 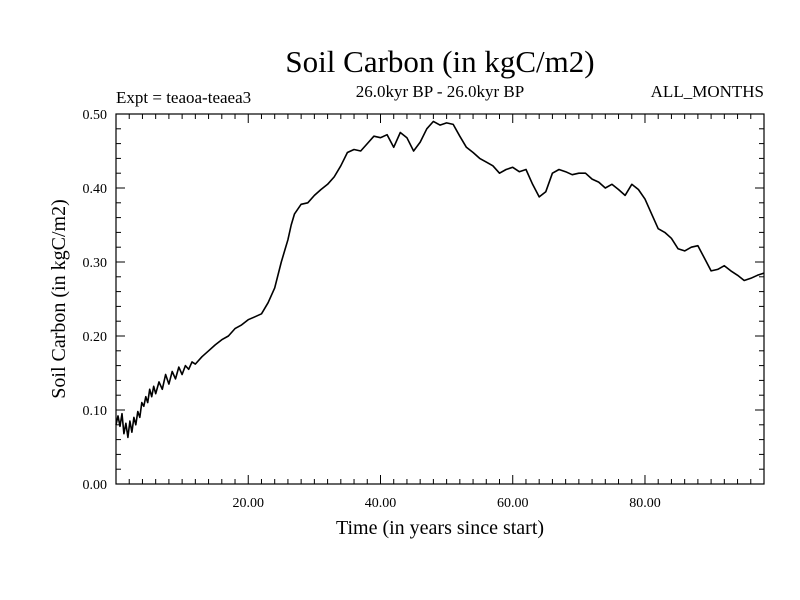 I want to click on chart-title: Soil Carbon (in kgC/m2), so click(x=439, y=61).